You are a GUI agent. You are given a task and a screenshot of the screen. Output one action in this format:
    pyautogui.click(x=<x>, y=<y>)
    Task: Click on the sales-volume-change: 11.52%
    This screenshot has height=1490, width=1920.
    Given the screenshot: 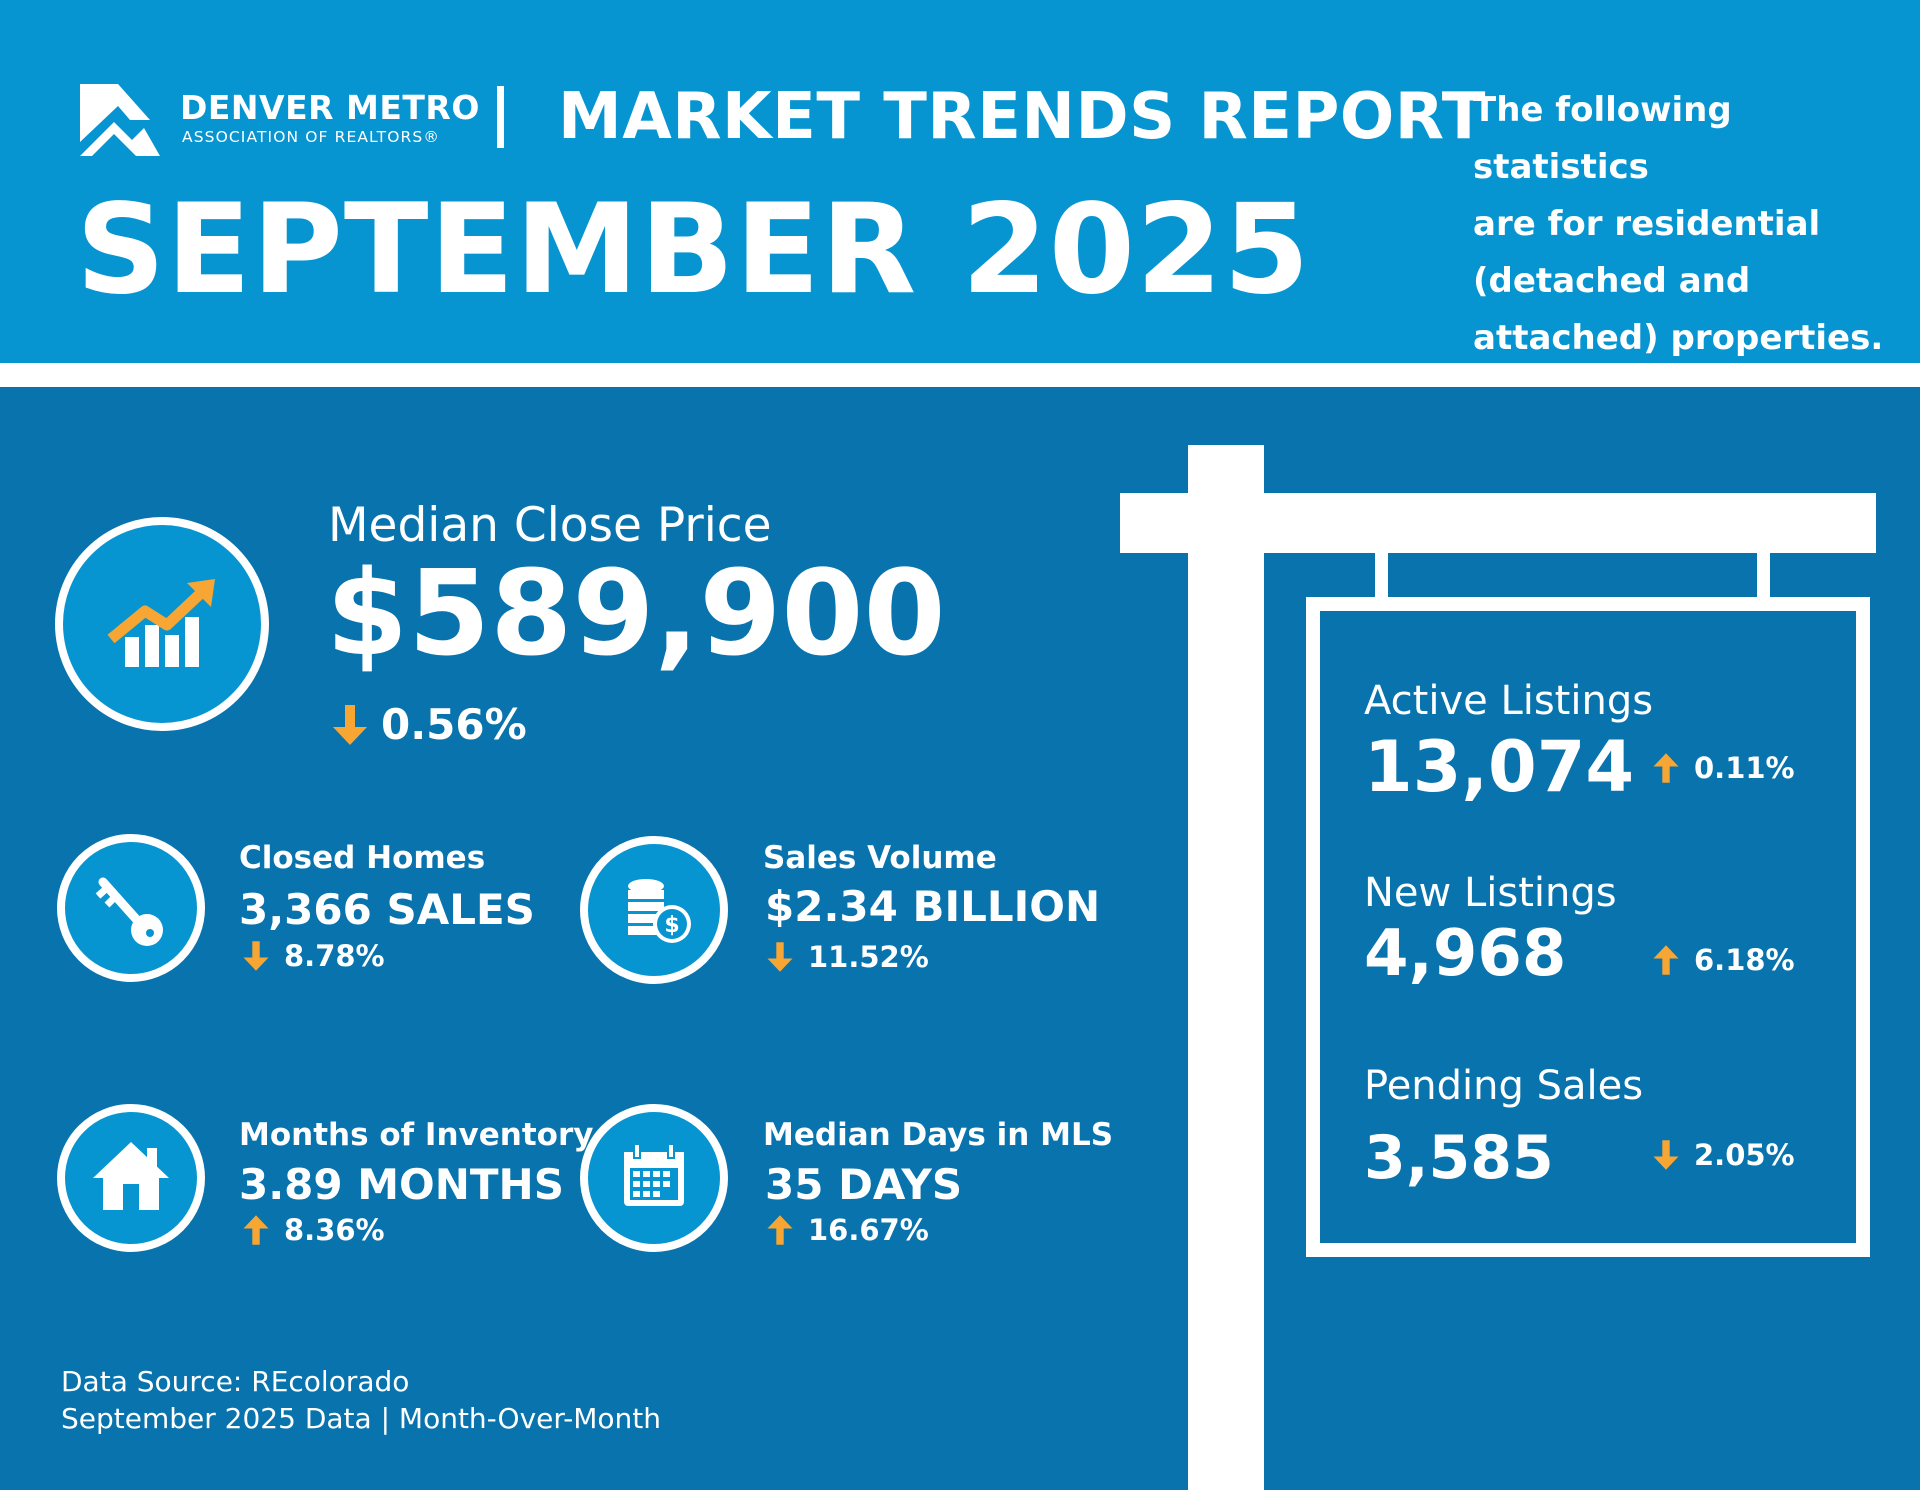 What is the action you would take?
    pyautogui.click(x=847, y=957)
    